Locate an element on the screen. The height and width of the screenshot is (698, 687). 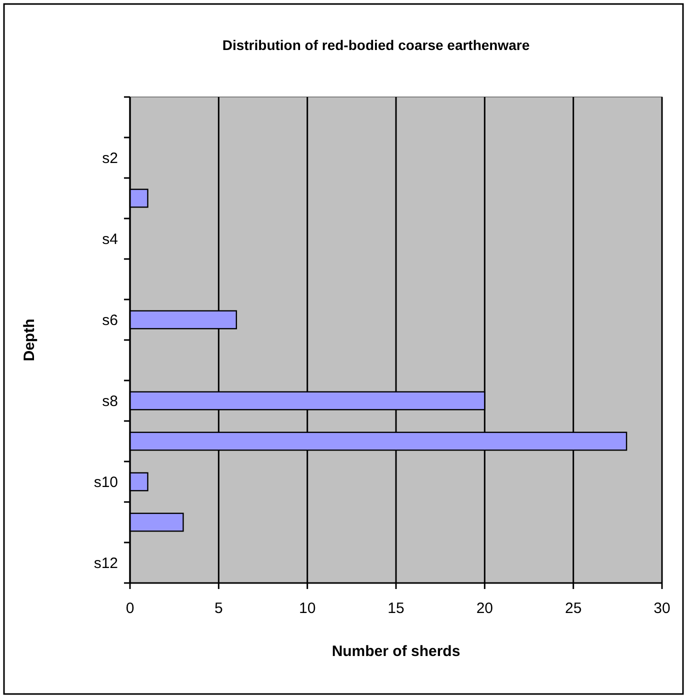
chart-title: Distribution of red-bodied coarse earthenware is located at coordinates (376, 45).